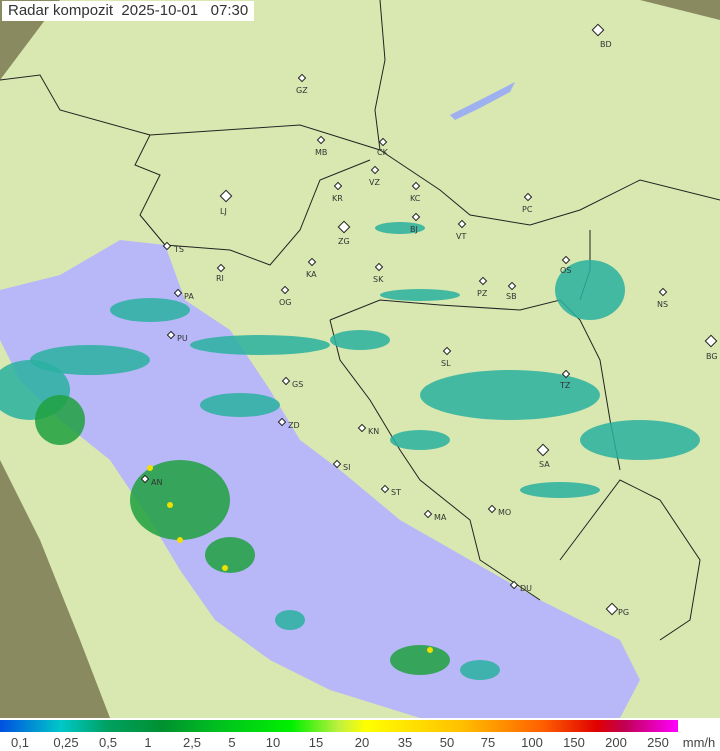 This screenshot has height=751, width=720. Describe the element at coordinates (362, 742) in the screenshot. I see `legend-tick: 20` at that location.